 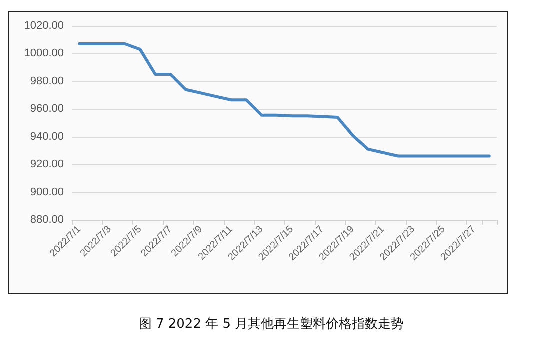 What do you see at coordinates (47, 109) in the screenshot?
I see `y-tick-label: 960.00` at bounding box center [47, 109].